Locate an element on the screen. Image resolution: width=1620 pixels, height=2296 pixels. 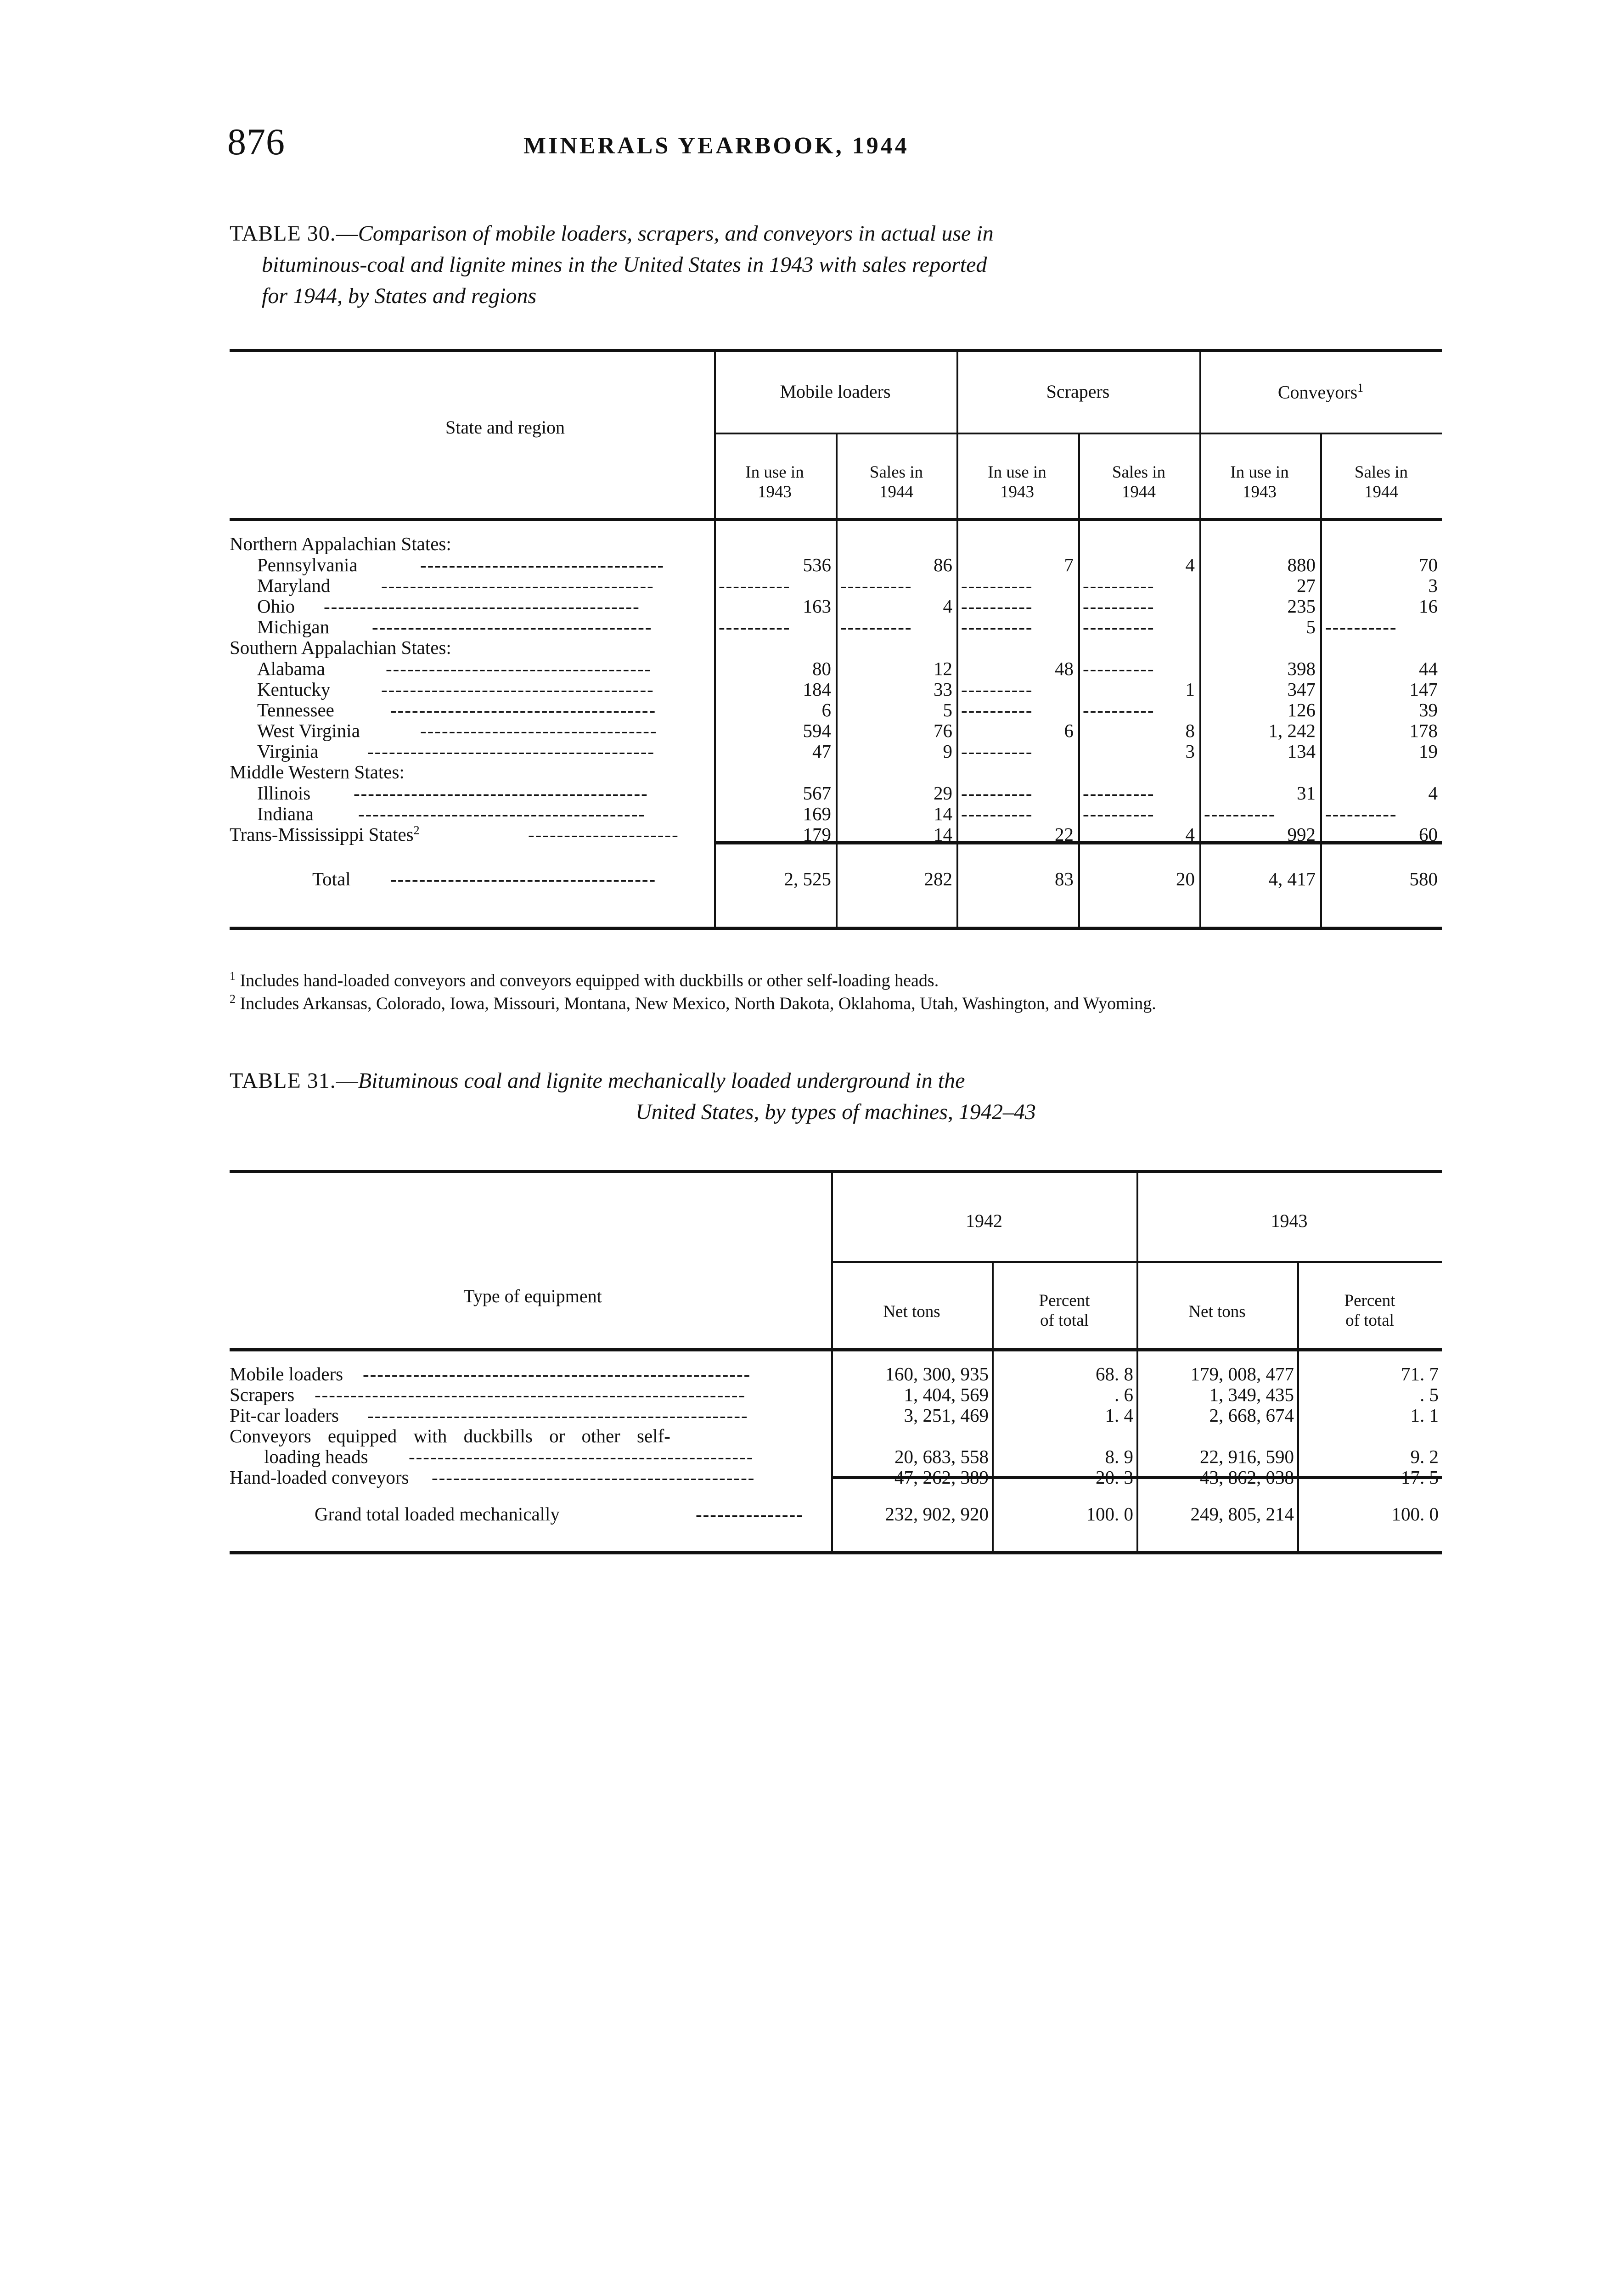
table31-total-cell: 100. 0 is located at coordinates (1415, 1514).